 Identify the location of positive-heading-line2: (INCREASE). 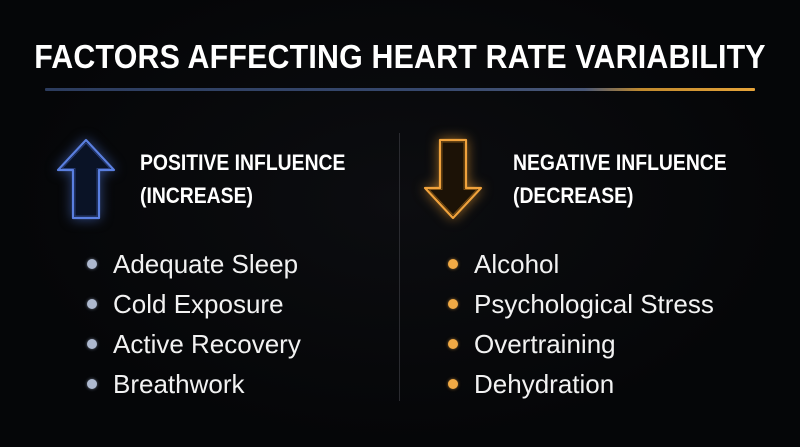
(196, 195).